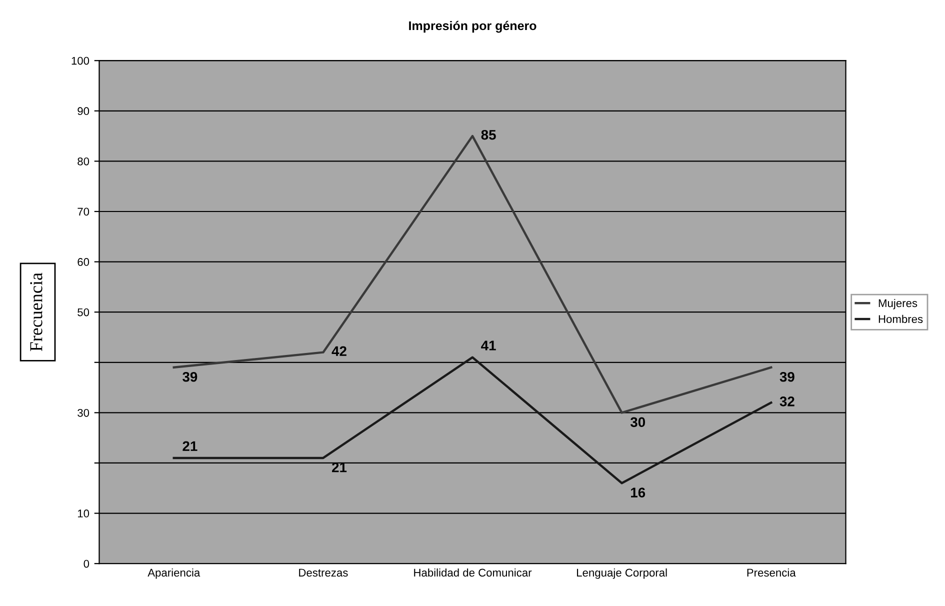 This screenshot has height=606, width=945. I want to click on chart-title: Impresión por género, so click(472, 26).